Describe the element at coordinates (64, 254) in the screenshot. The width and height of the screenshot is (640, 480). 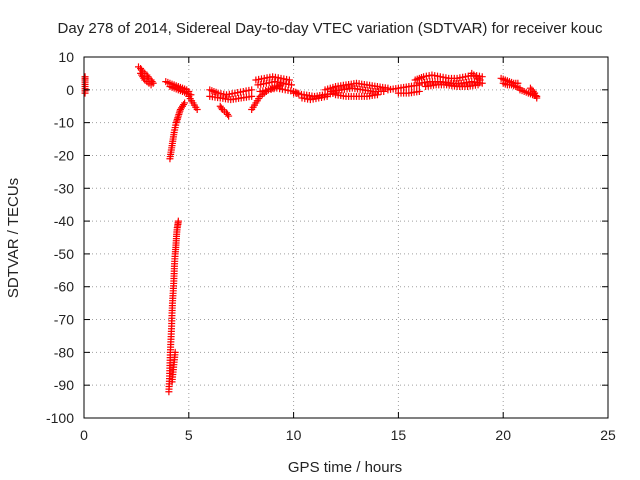
I see `y-tick-label: -50` at that location.